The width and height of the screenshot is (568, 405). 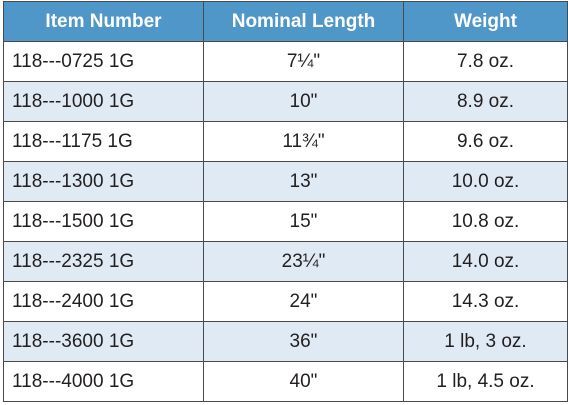 What do you see at coordinates (103, 21) in the screenshot?
I see `column-header-item-number: Item Number` at bounding box center [103, 21].